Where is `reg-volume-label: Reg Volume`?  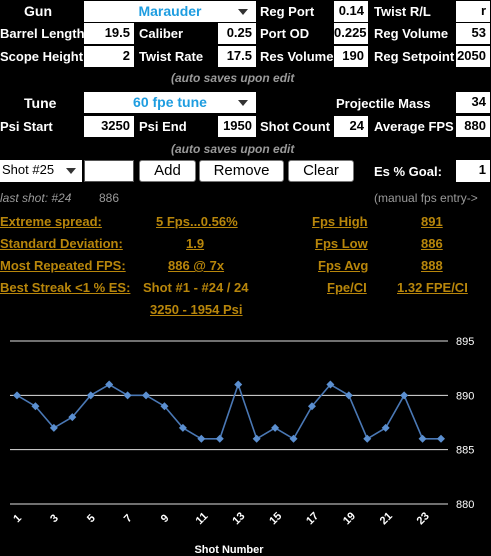 reg-volume-label: Reg Volume is located at coordinates (411, 33).